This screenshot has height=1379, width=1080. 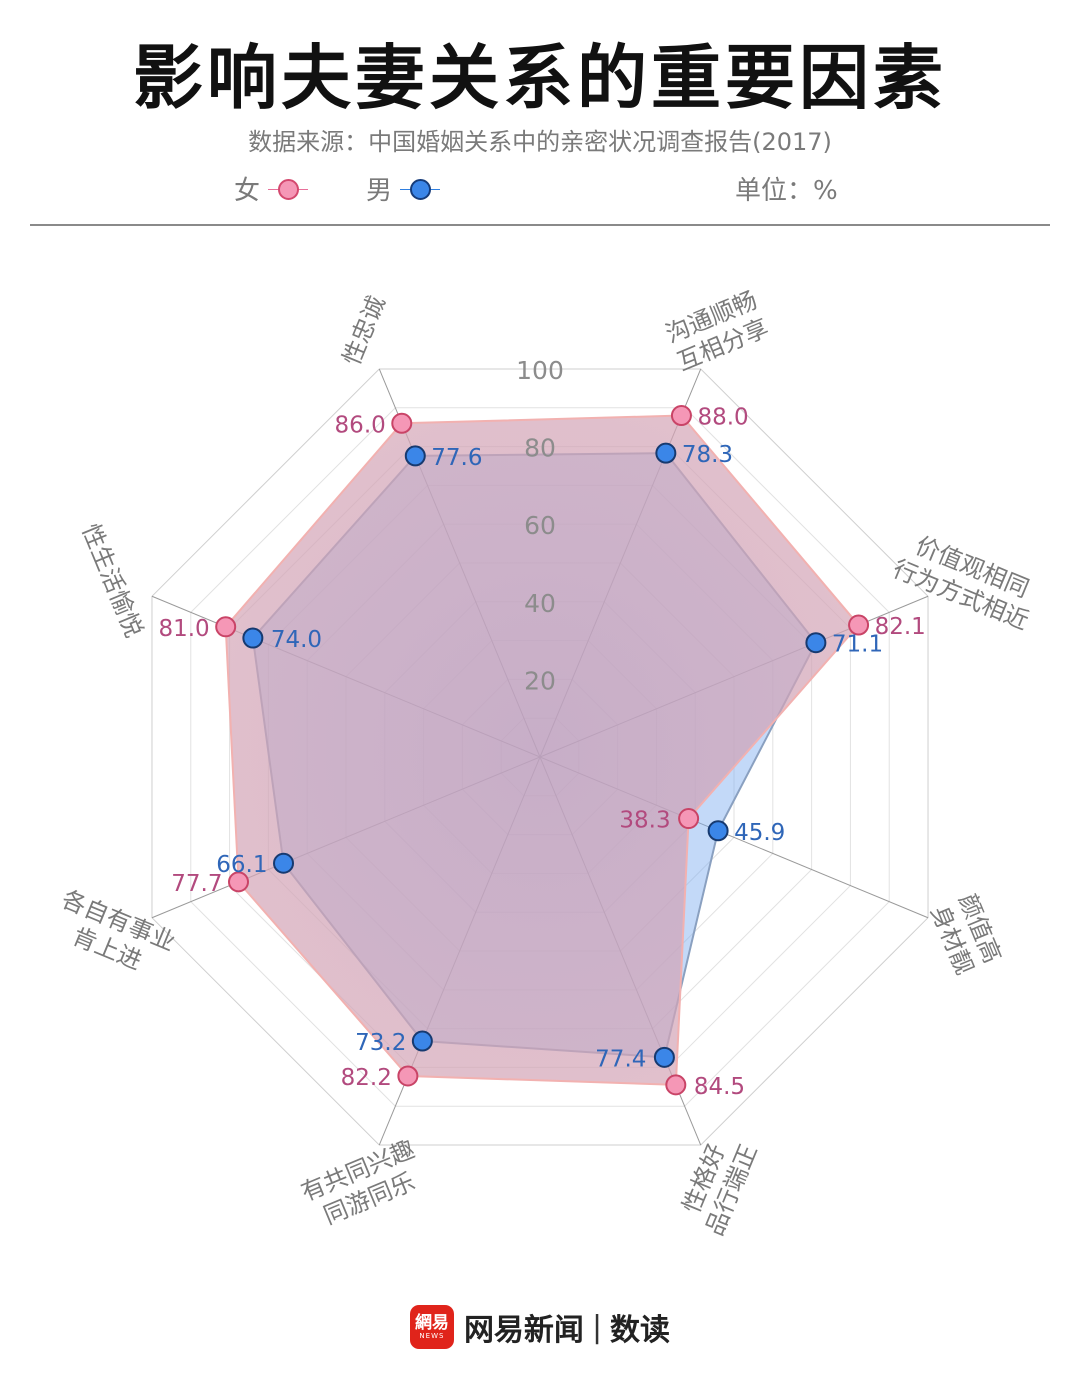 I want to click on chart-title: 影响夫妻关系的重要因素, so click(x=540, y=78).